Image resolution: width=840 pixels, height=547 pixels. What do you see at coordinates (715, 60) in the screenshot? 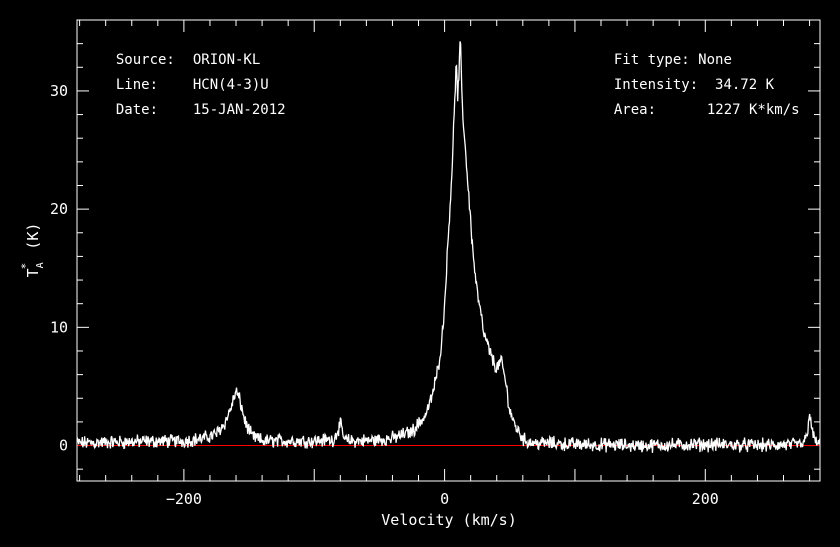
I see `fit-type-value: None` at bounding box center [715, 60].